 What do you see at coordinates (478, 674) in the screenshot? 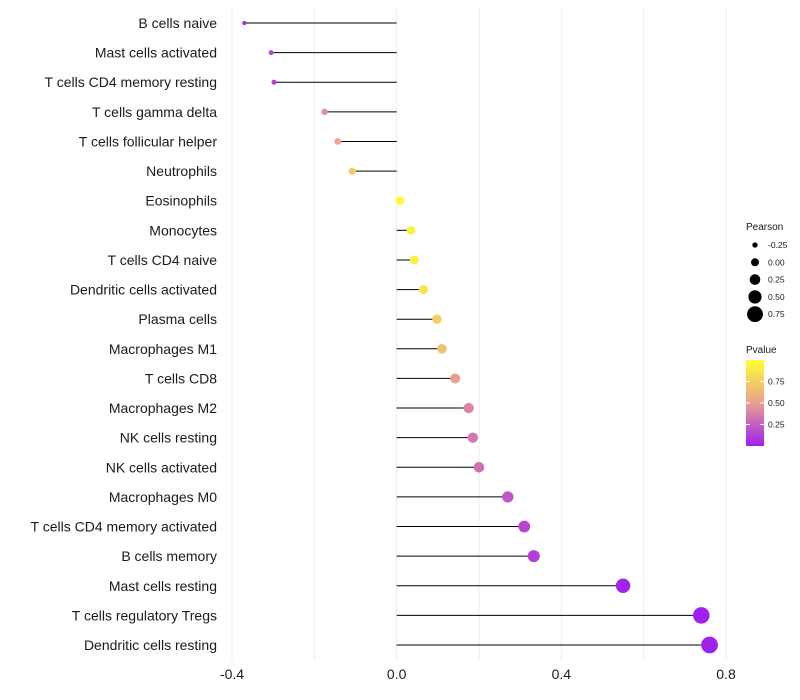
I see `x-axis-ticks: -0.4 0.0 0.4 0.8` at bounding box center [478, 674].